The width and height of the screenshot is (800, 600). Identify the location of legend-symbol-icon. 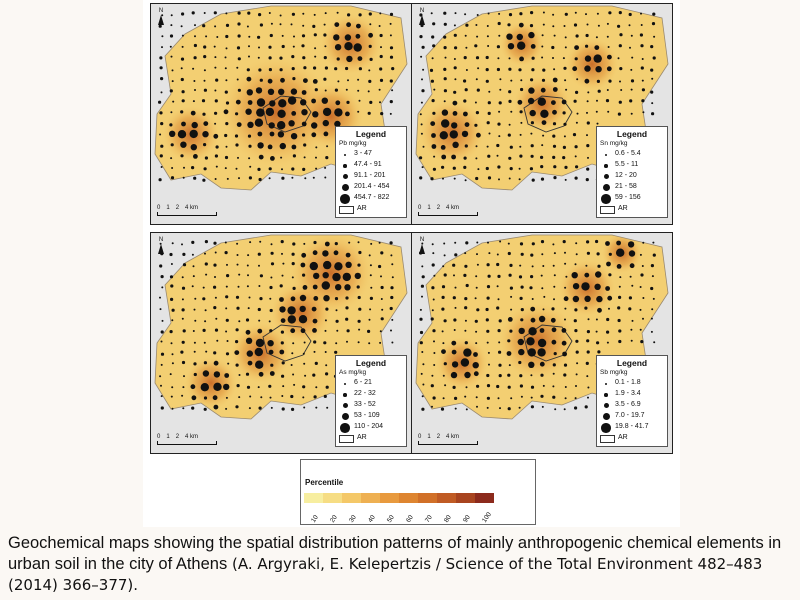
(606, 383).